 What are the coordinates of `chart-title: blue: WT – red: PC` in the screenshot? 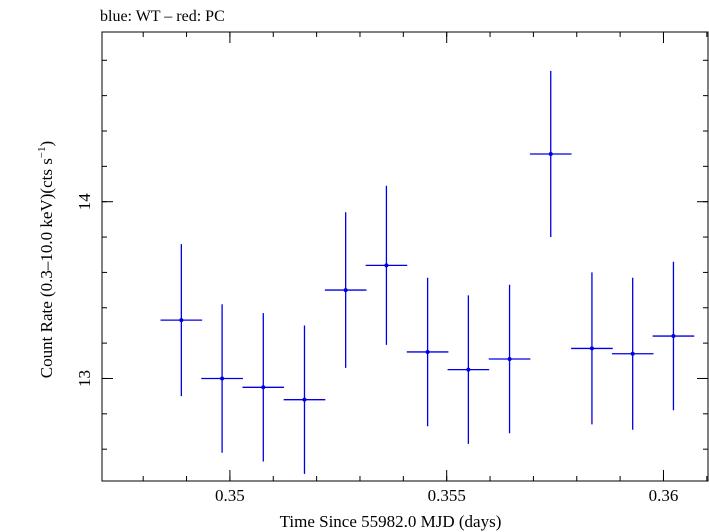 It's located at (162, 16).